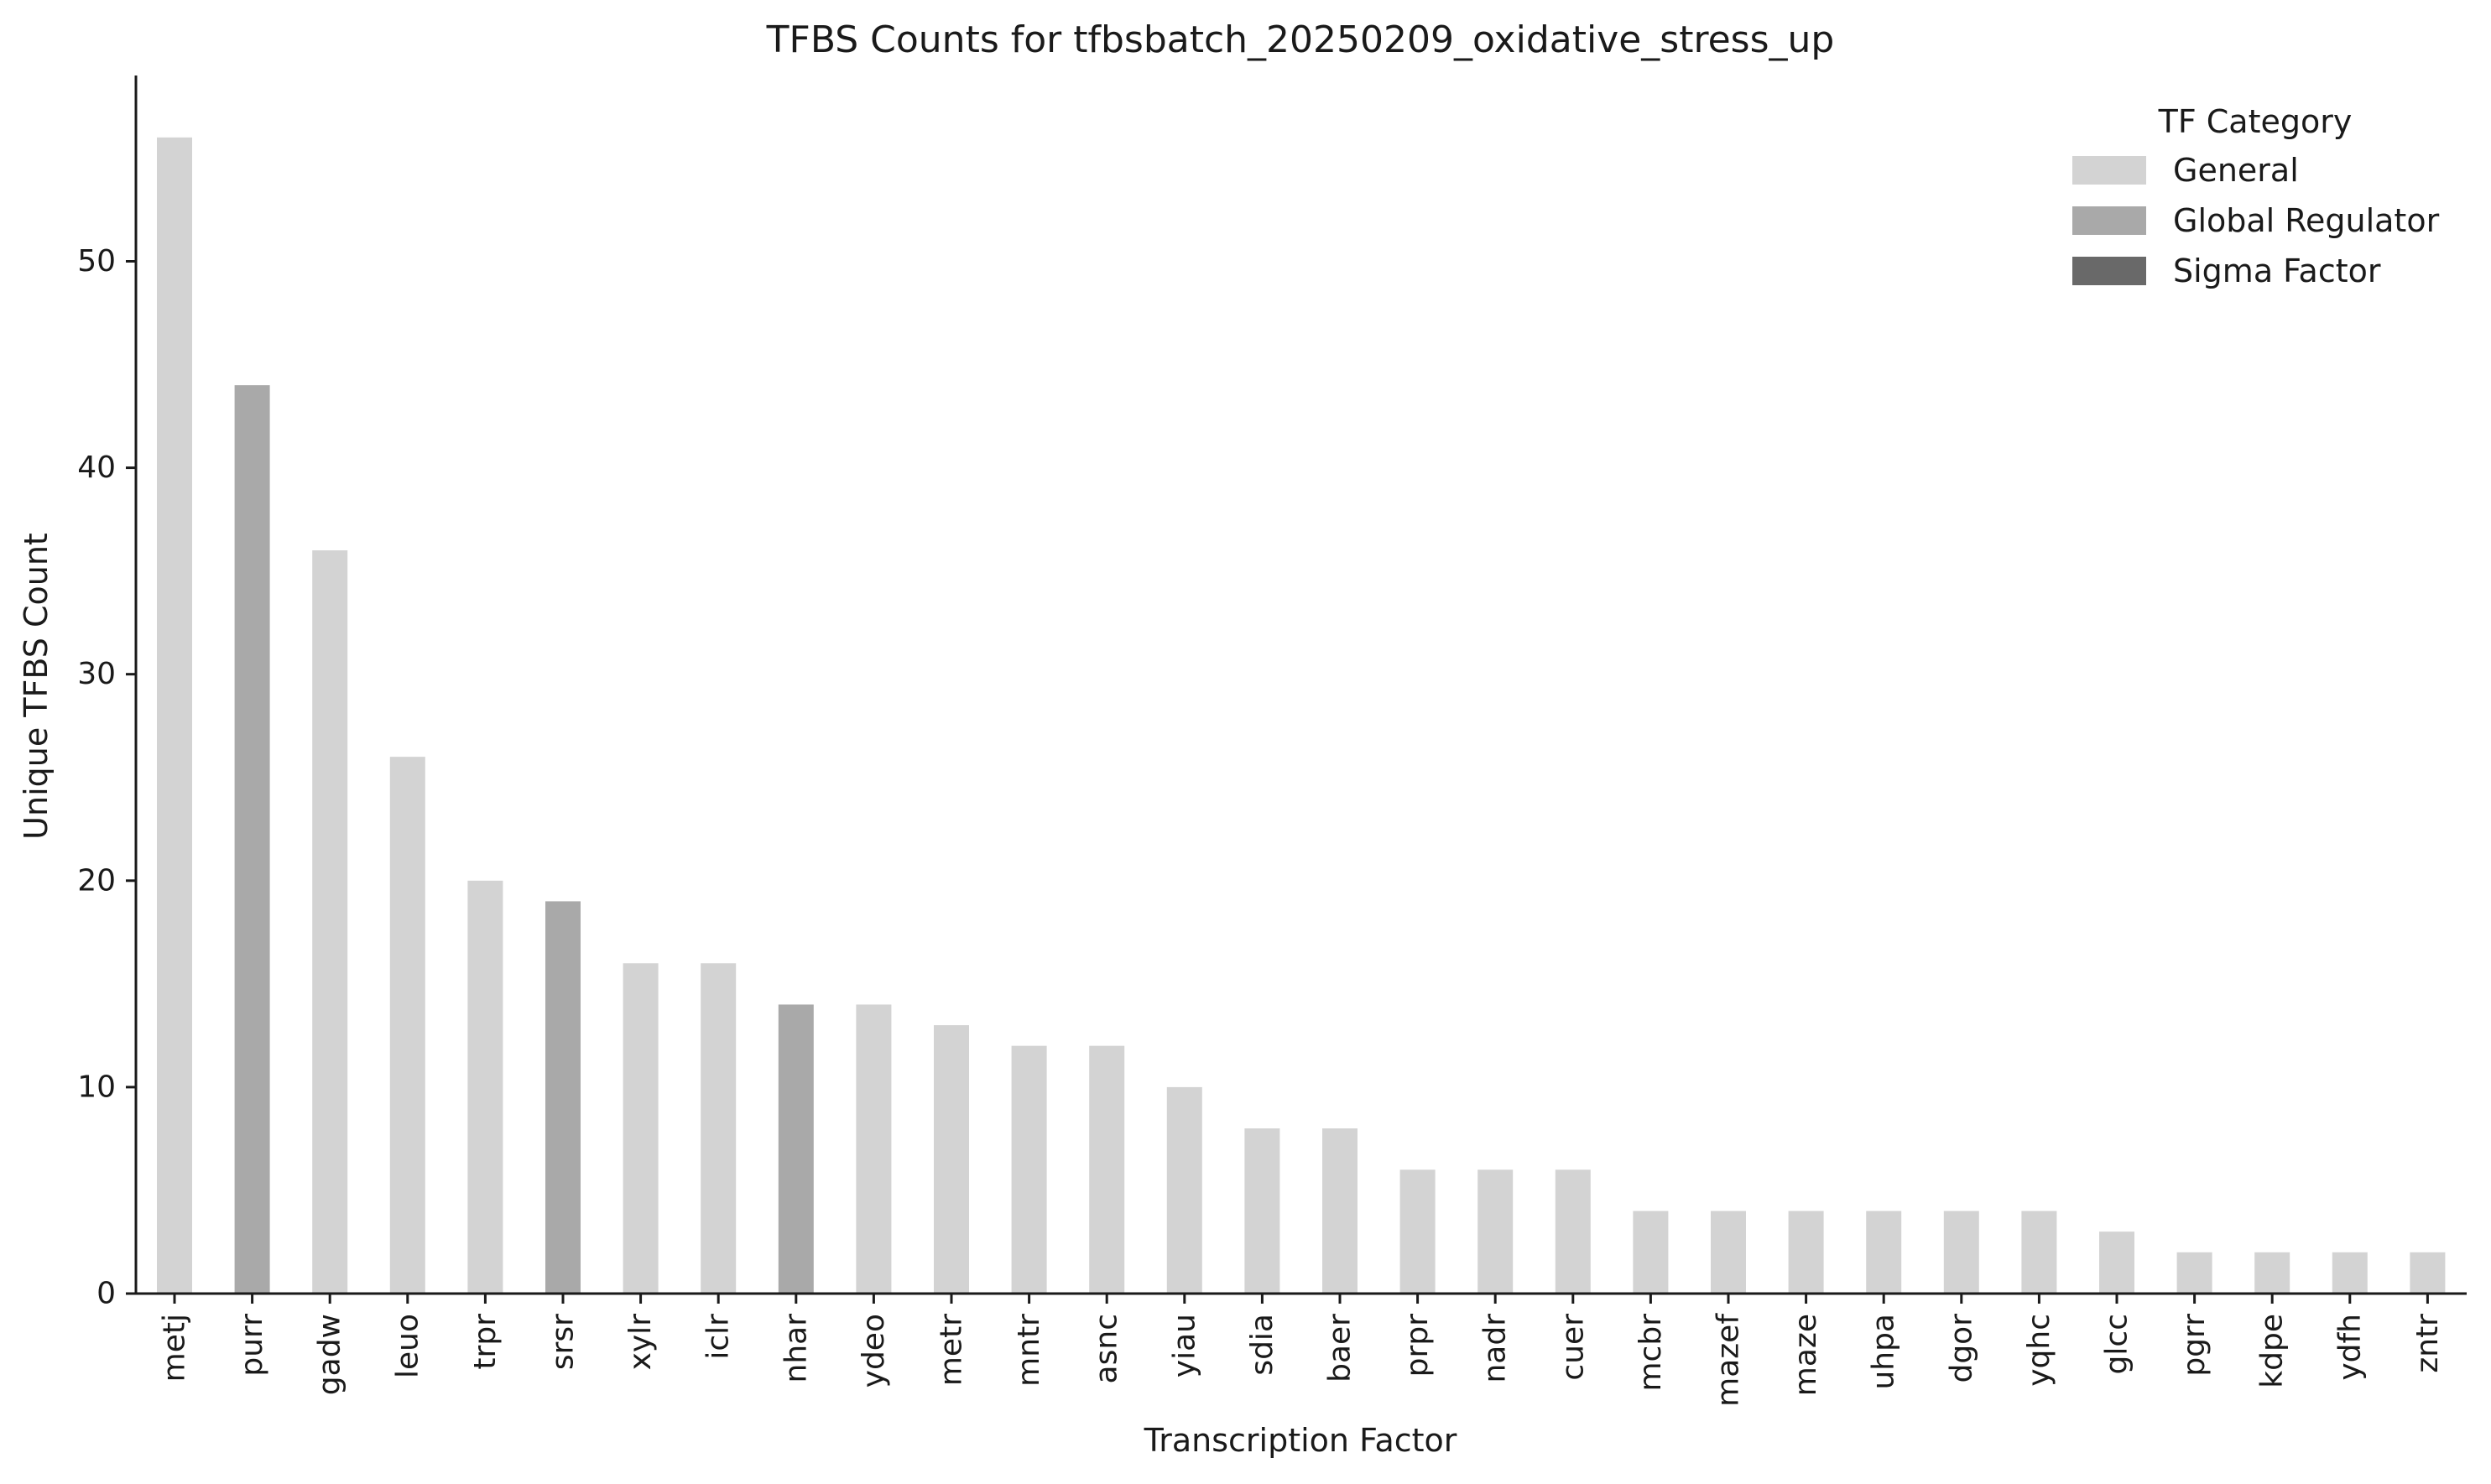 The image size is (2491, 1484). Describe the element at coordinates (330, 922) in the screenshot. I see `bar-gadw` at that location.